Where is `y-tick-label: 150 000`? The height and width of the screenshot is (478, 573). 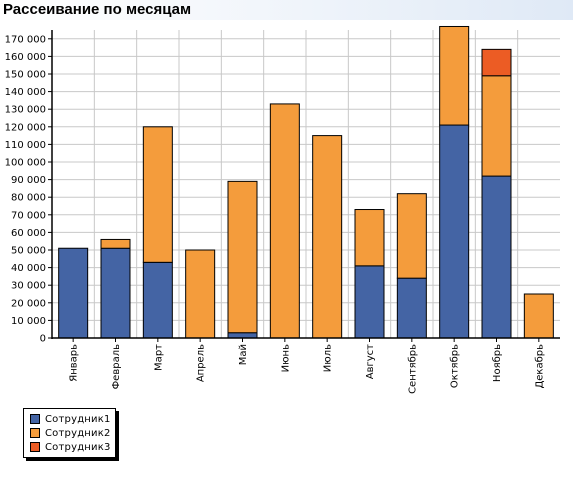
y-tick-label: 150 000 is located at coordinates (25, 75).